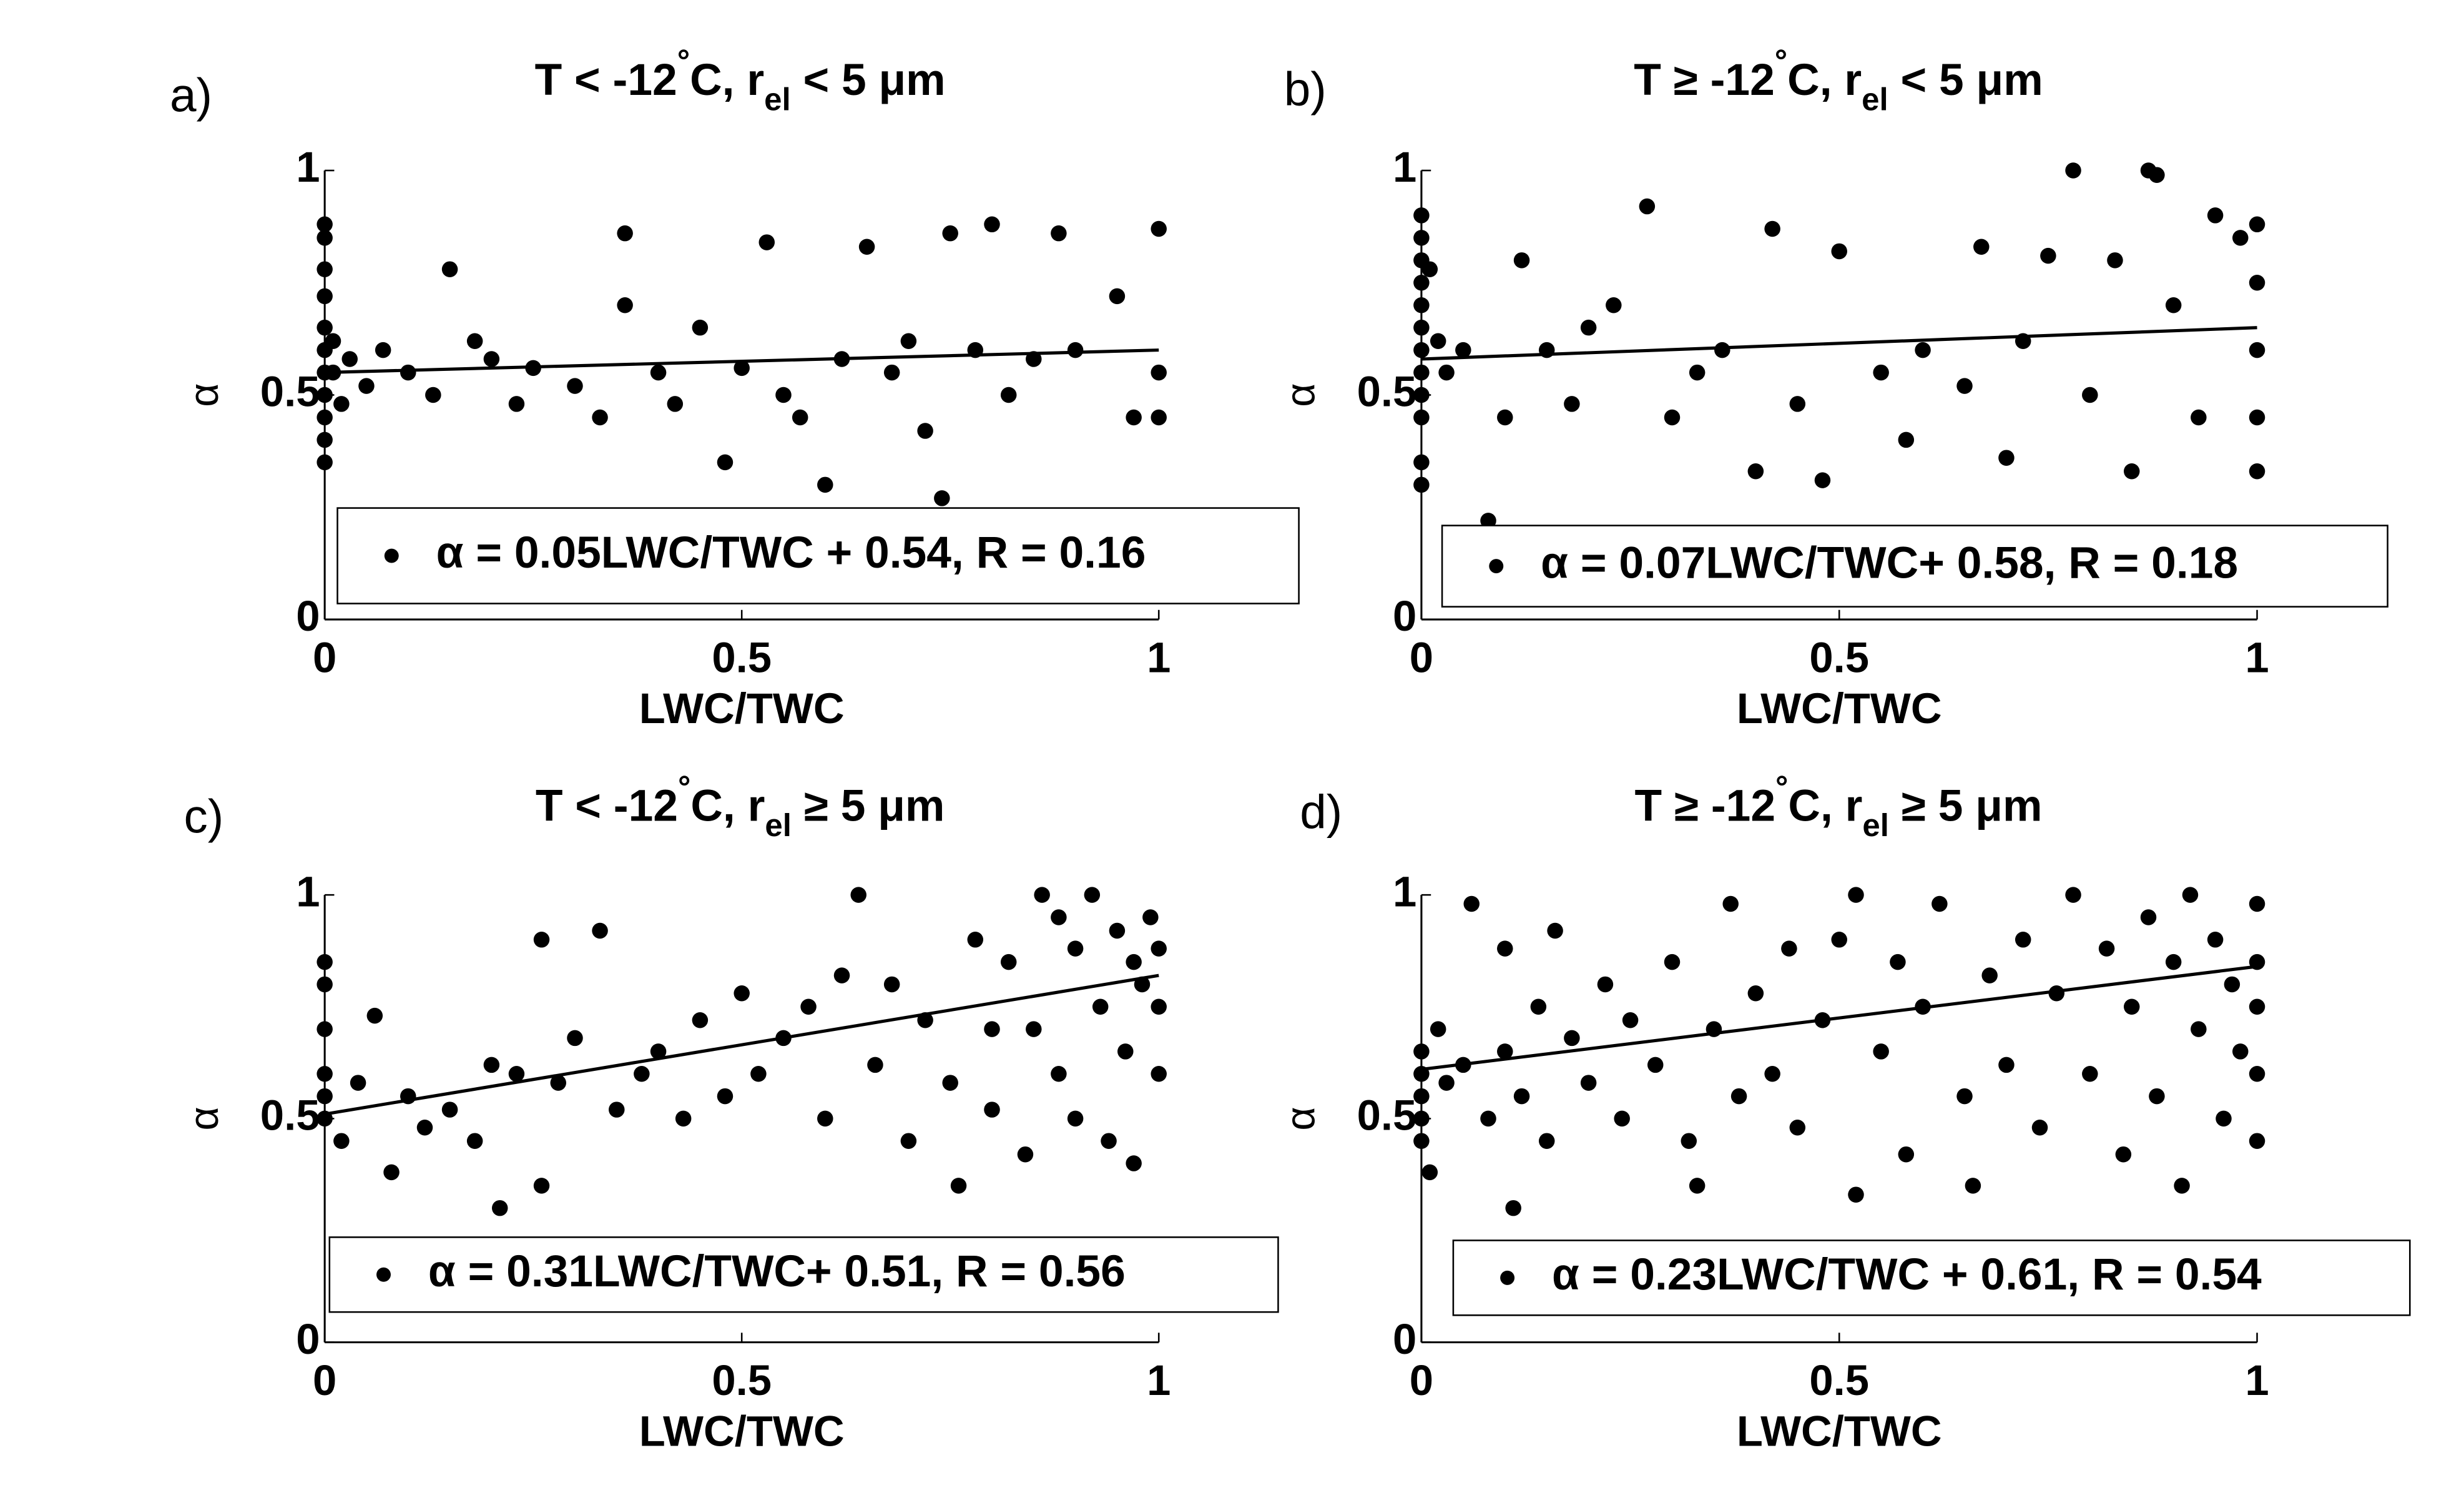 This screenshot has height=1508, width=2464. What do you see at coordinates (1321, 813) in the screenshot?
I see `panel-label: d)` at bounding box center [1321, 813].